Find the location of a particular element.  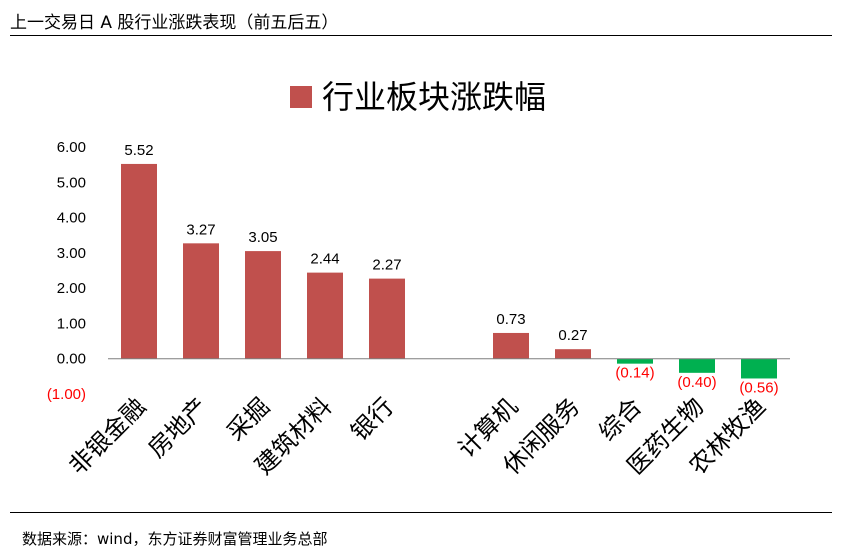

data-source: 数据来源：wind，东方证券财富管理业务总部 is located at coordinates (175, 539).